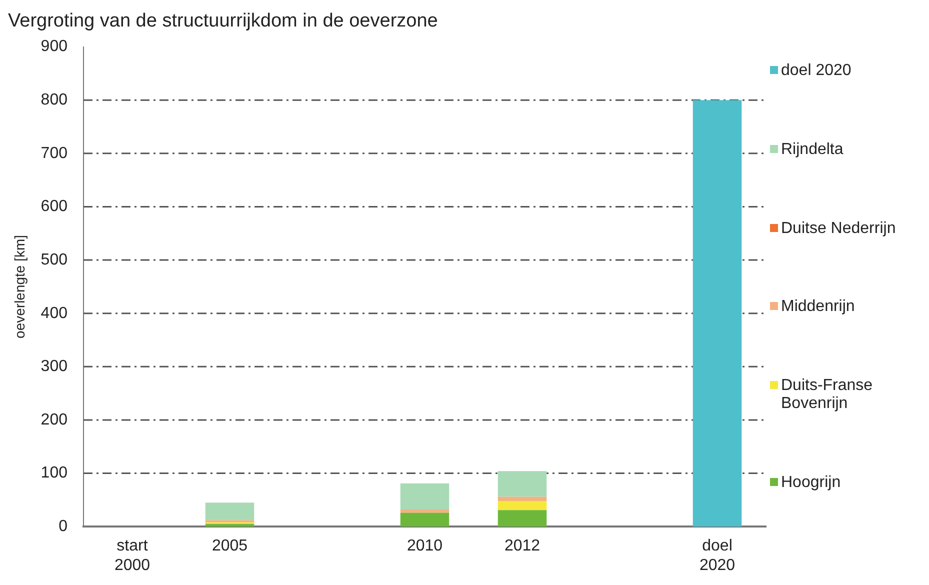 The image size is (929, 585). Describe the element at coordinates (816, 71) in the screenshot. I see `legend-label: doel 2020` at that location.